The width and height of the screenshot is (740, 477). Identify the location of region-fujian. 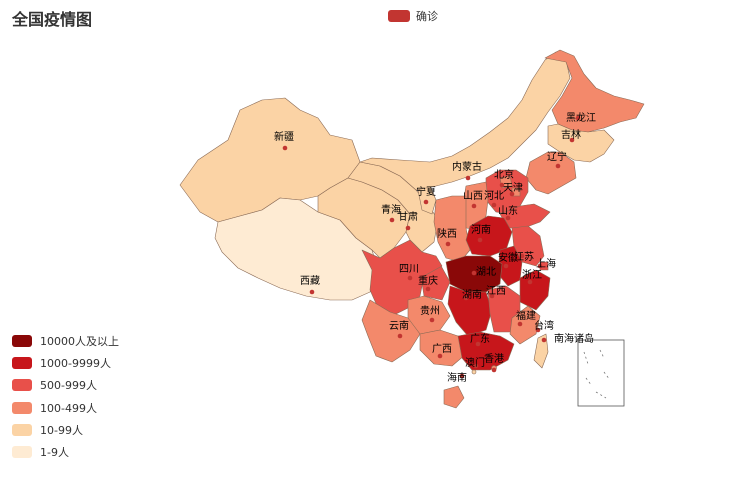
(525, 325).